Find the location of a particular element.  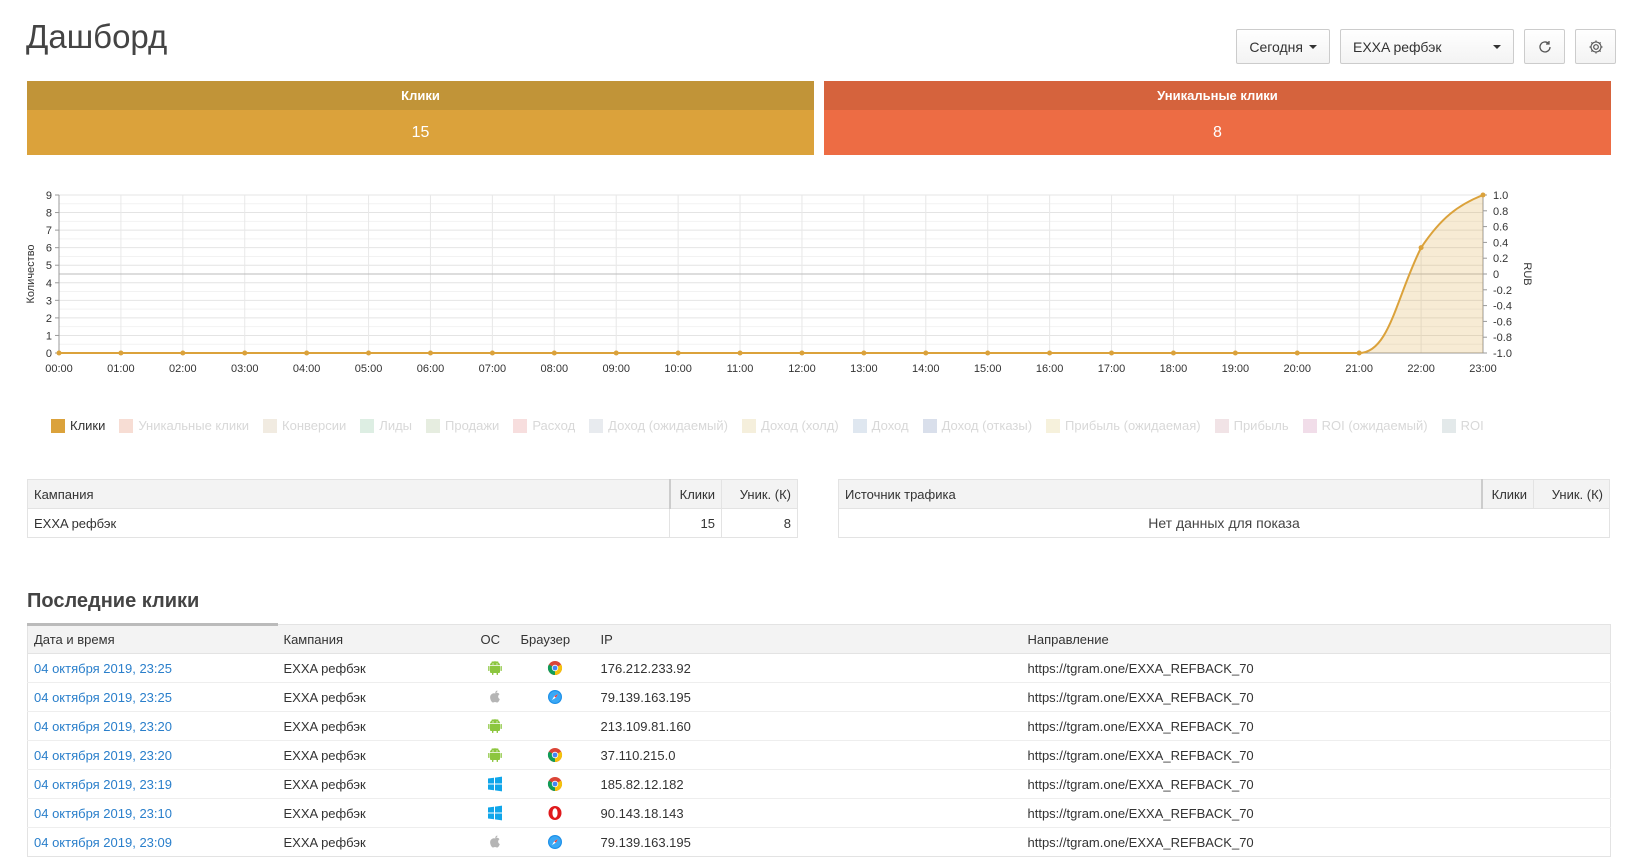

x-tick-label: 02:00 is located at coordinates (183, 369).